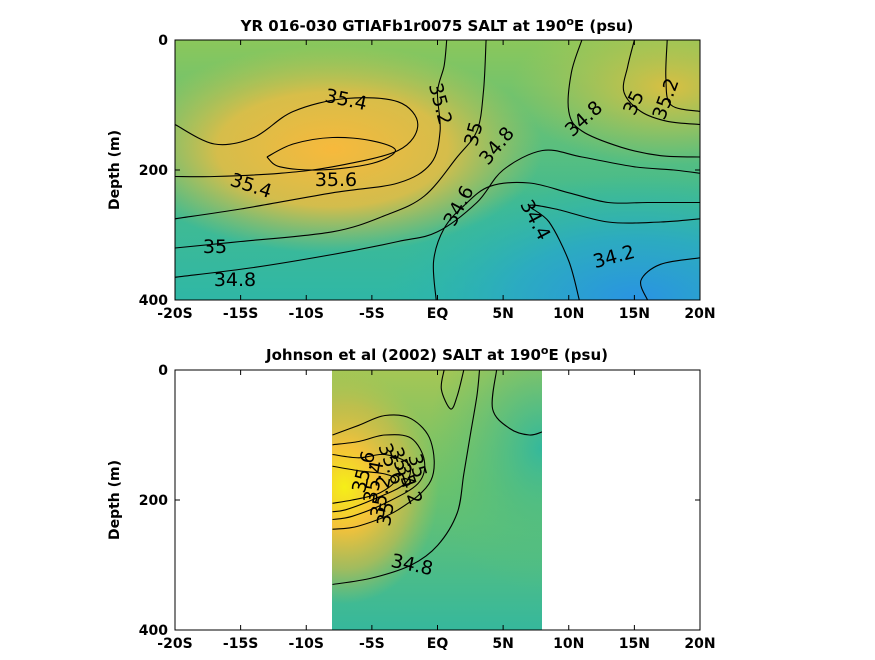 The image size is (875, 660). Describe the element at coordinates (336, 180) in the screenshot. I see `contour-label: 35.6` at that location.